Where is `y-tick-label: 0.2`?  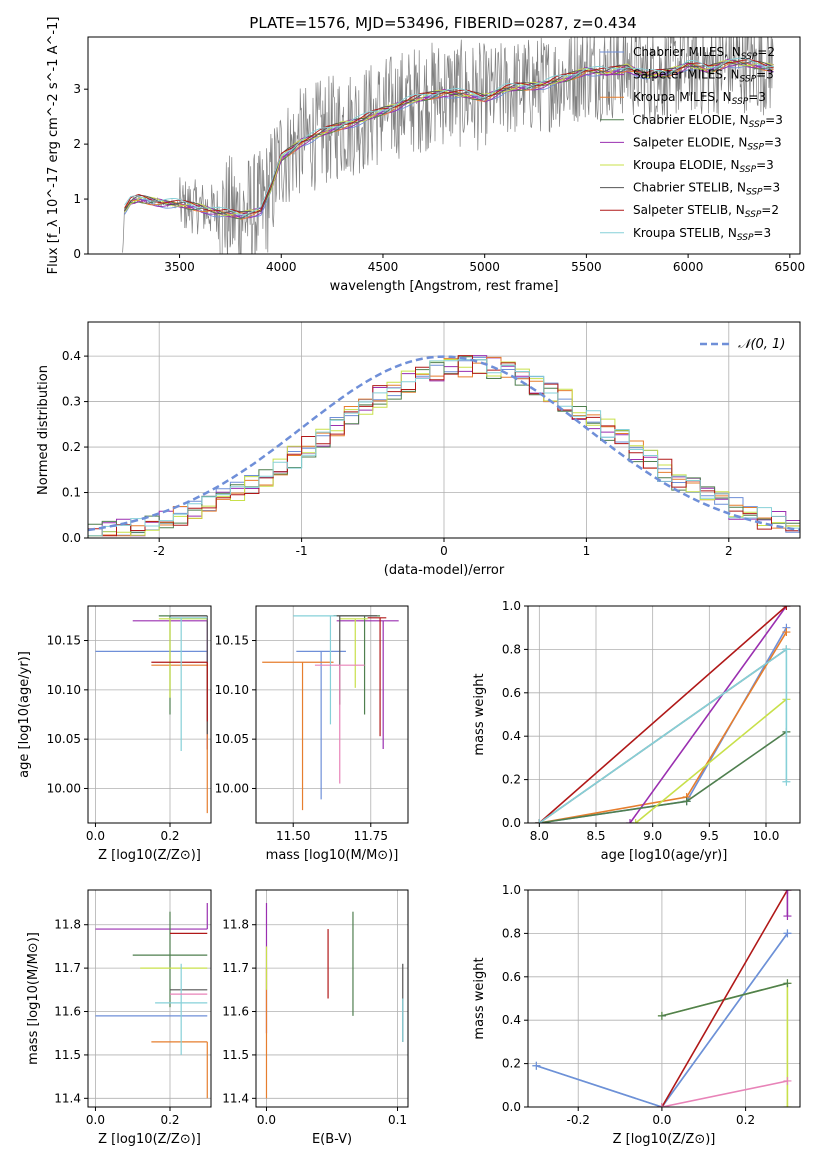
y-tick-label: 0.2 is located at coordinates (511, 1064).